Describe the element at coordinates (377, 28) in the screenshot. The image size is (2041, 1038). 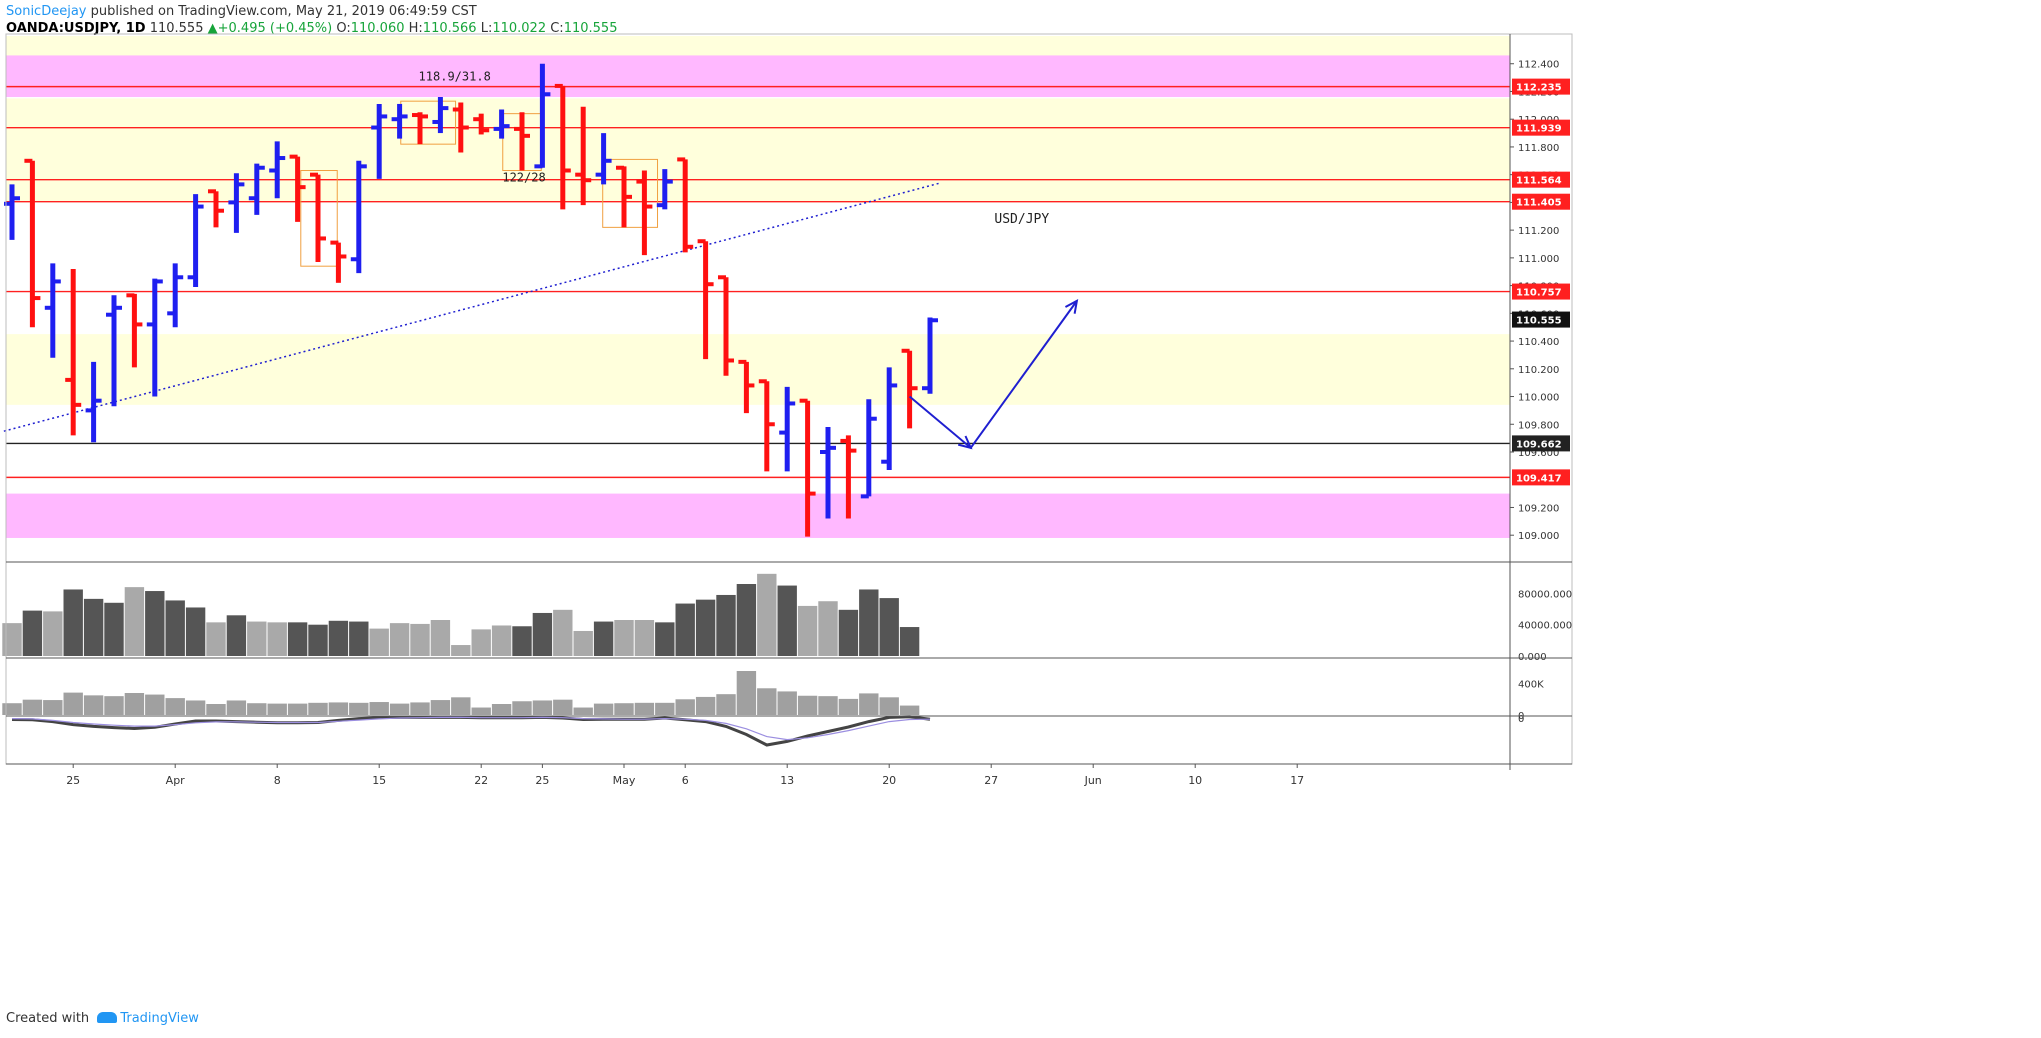
I see `open-value: 110.060` at that location.